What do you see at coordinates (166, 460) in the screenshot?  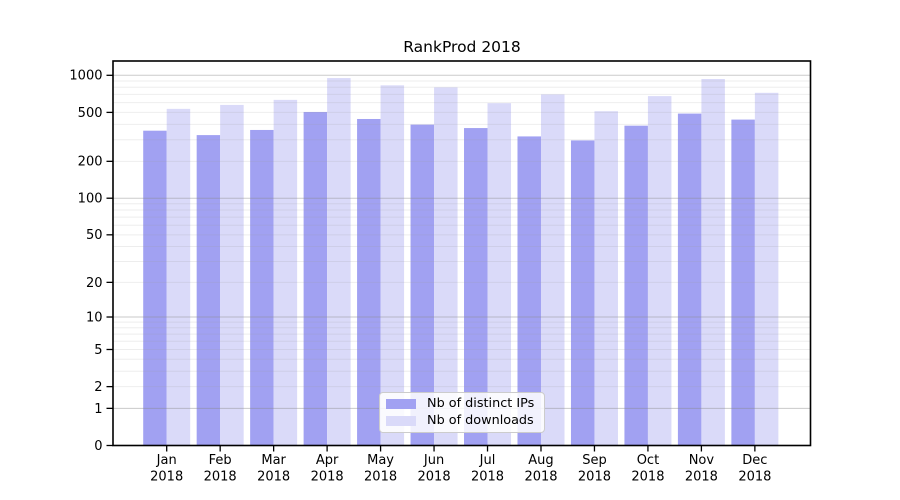 I see `x-axis-tick-label-month: Jan` at bounding box center [166, 460].